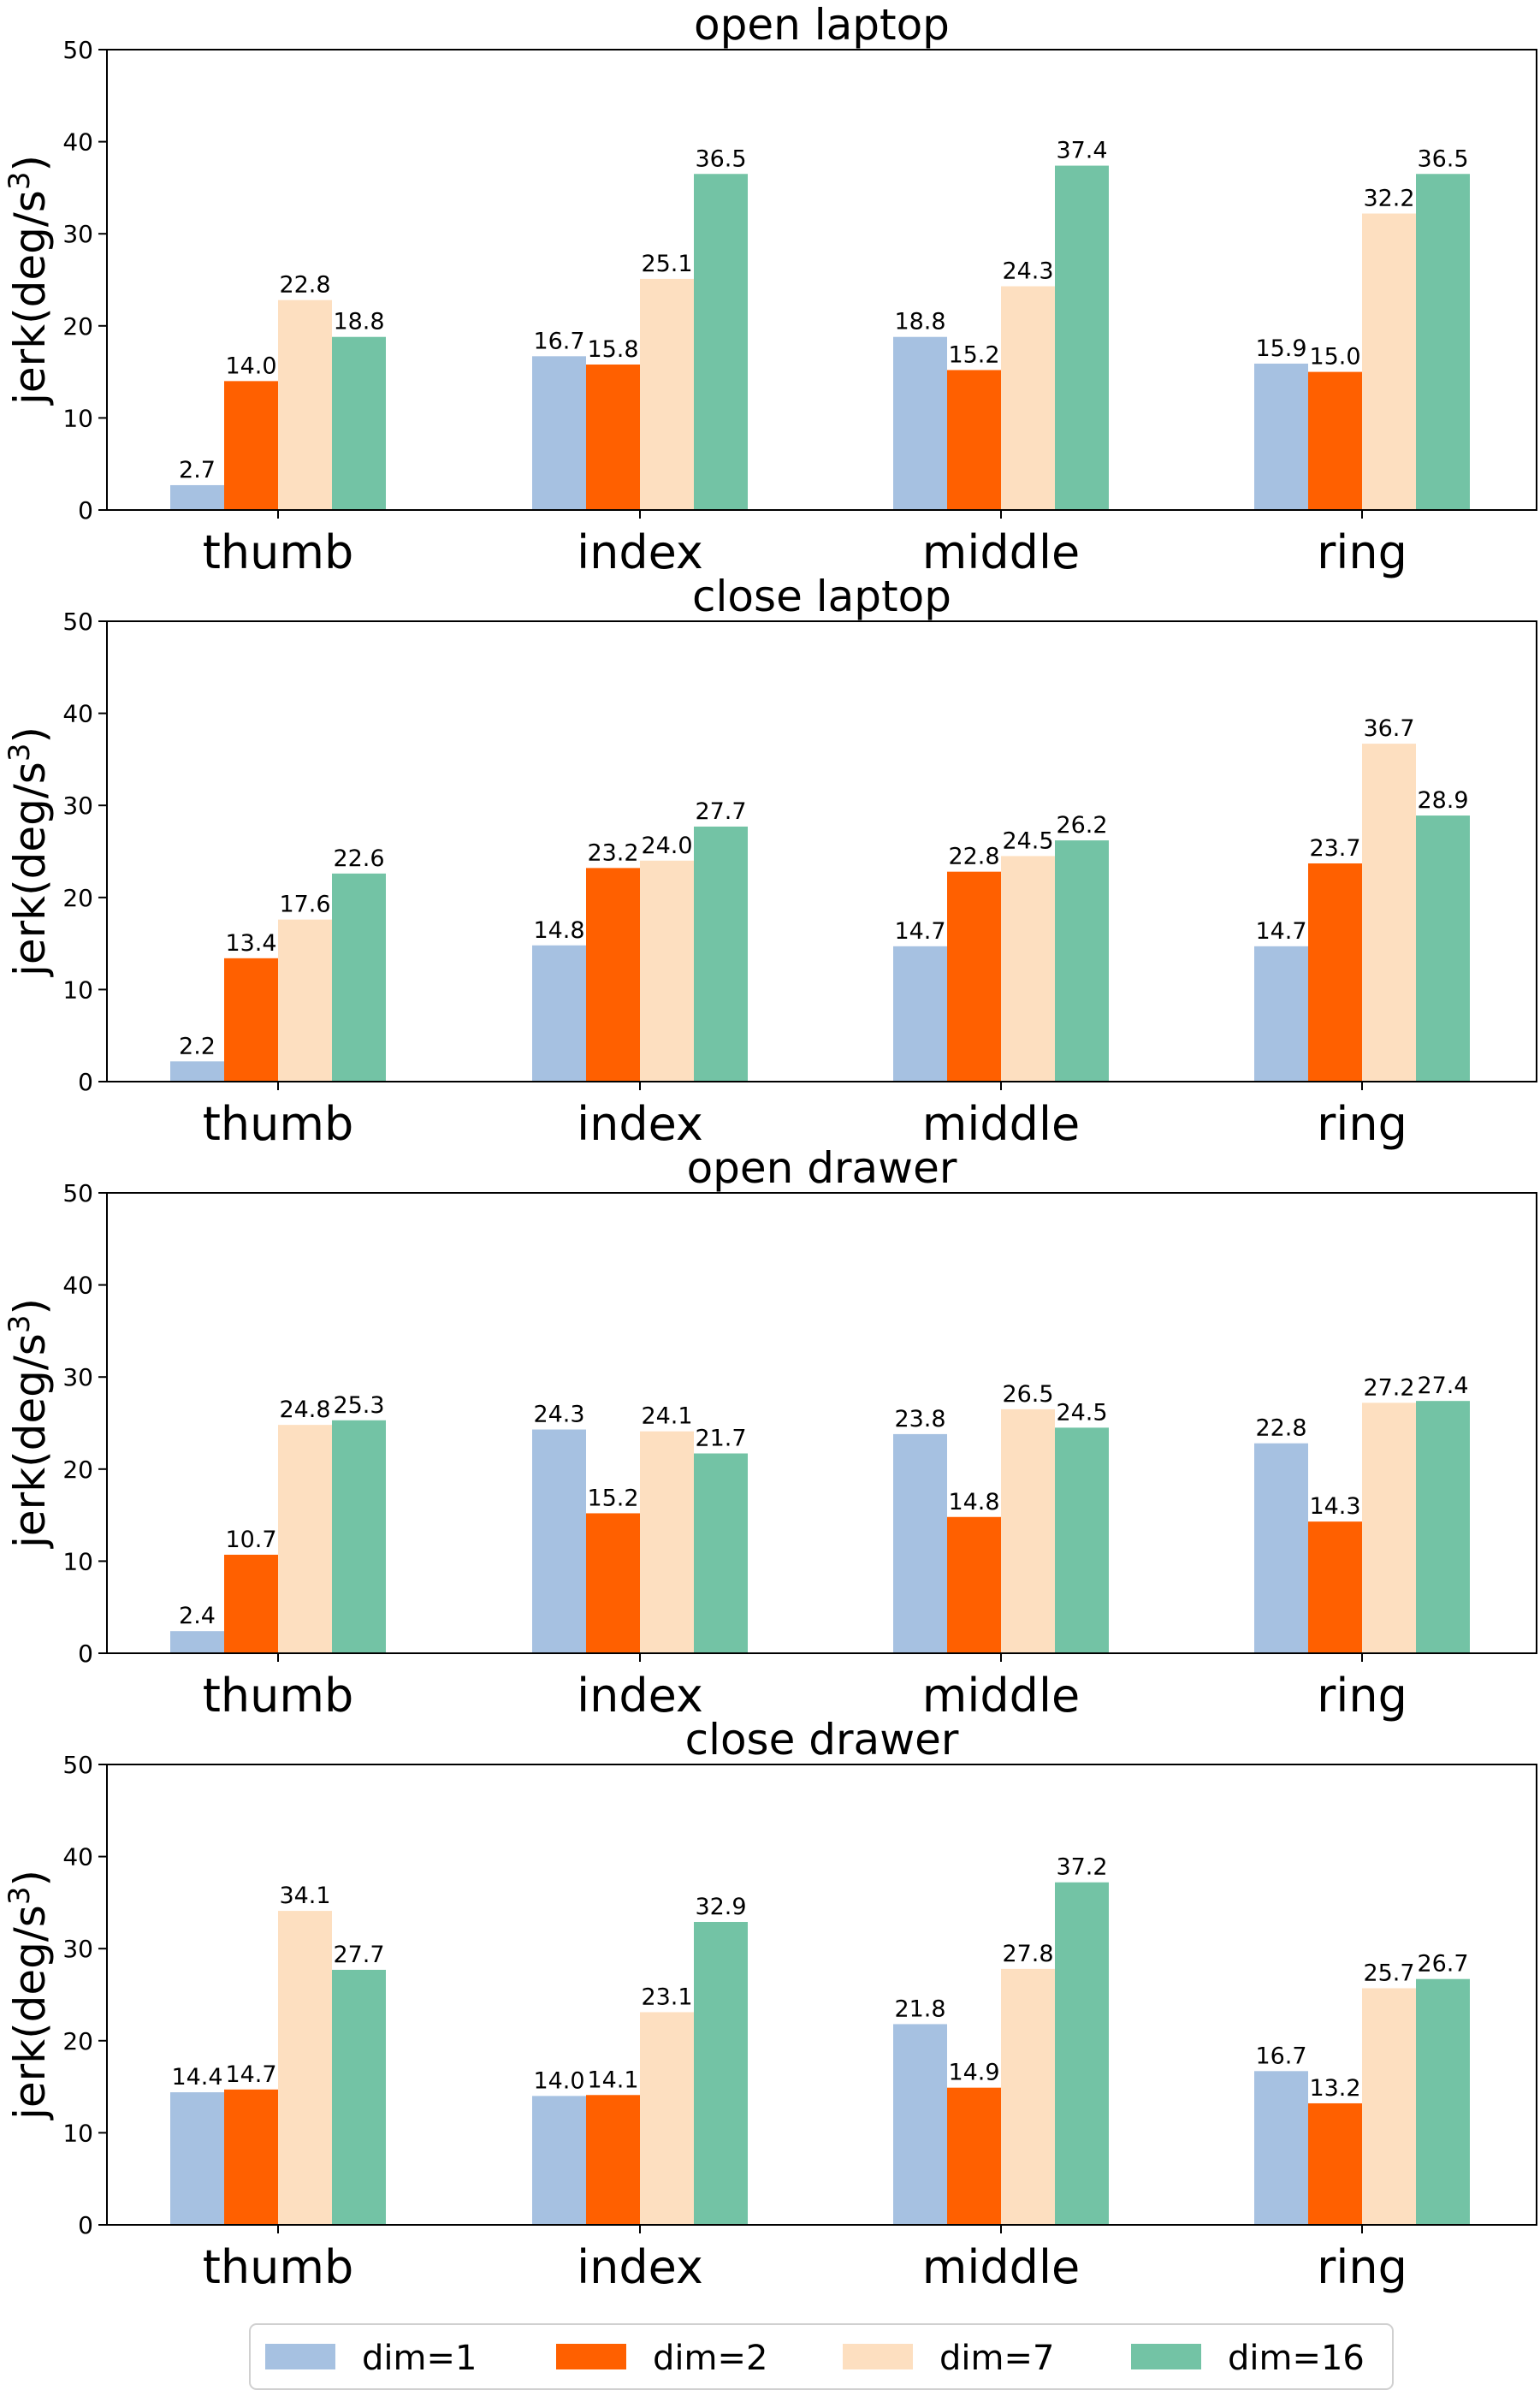 The image size is (1540, 2396). What do you see at coordinates (1362, 552) in the screenshot?
I see `x-tick-label: ring` at bounding box center [1362, 552].